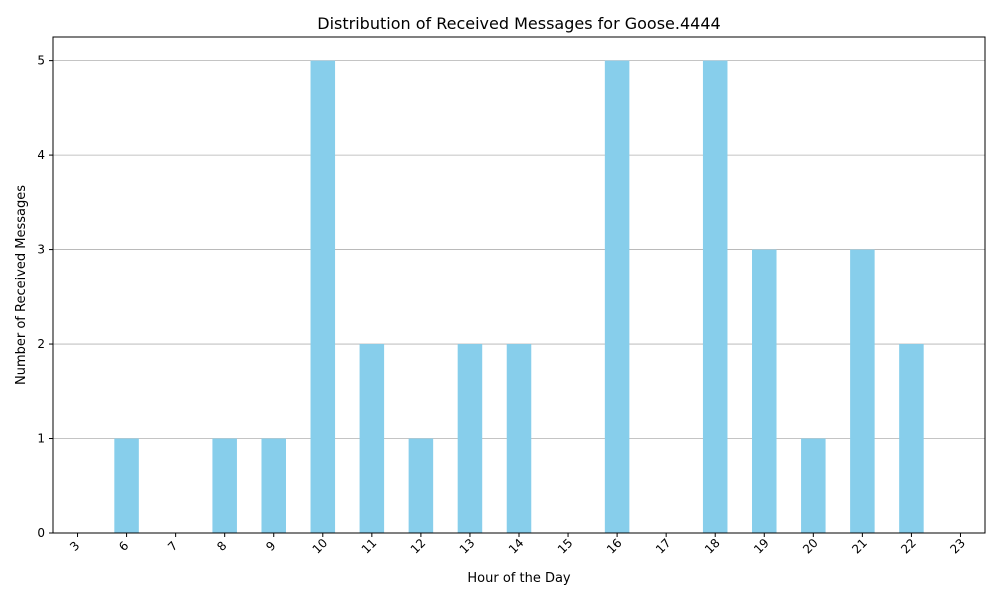  What do you see at coordinates (41, 61) in the screenshot?
I see `y-tick-label: 5` at bounding box center [41, 61].